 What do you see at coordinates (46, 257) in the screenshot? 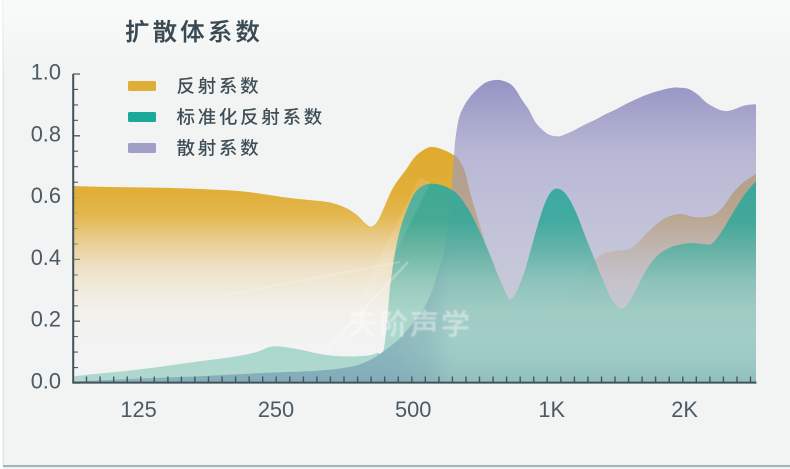
I see `svg-text: 0.4` at bounding box center [46, 257].